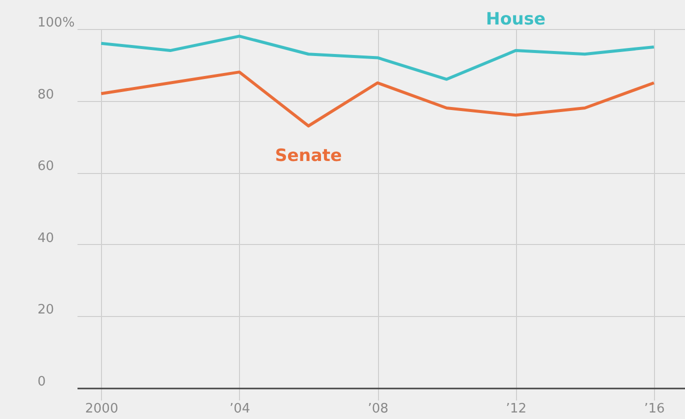 This screenshot has height=419, width=685. I want to click on y-tick-label: 100%, so click(56, 23).